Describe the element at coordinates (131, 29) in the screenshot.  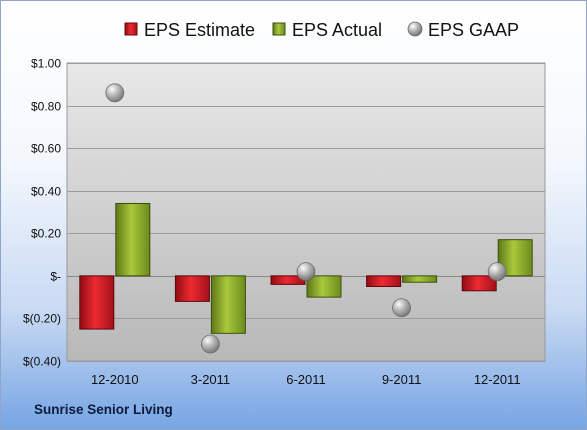
I see `legend-item-eps-estimate-swatch` at that location.